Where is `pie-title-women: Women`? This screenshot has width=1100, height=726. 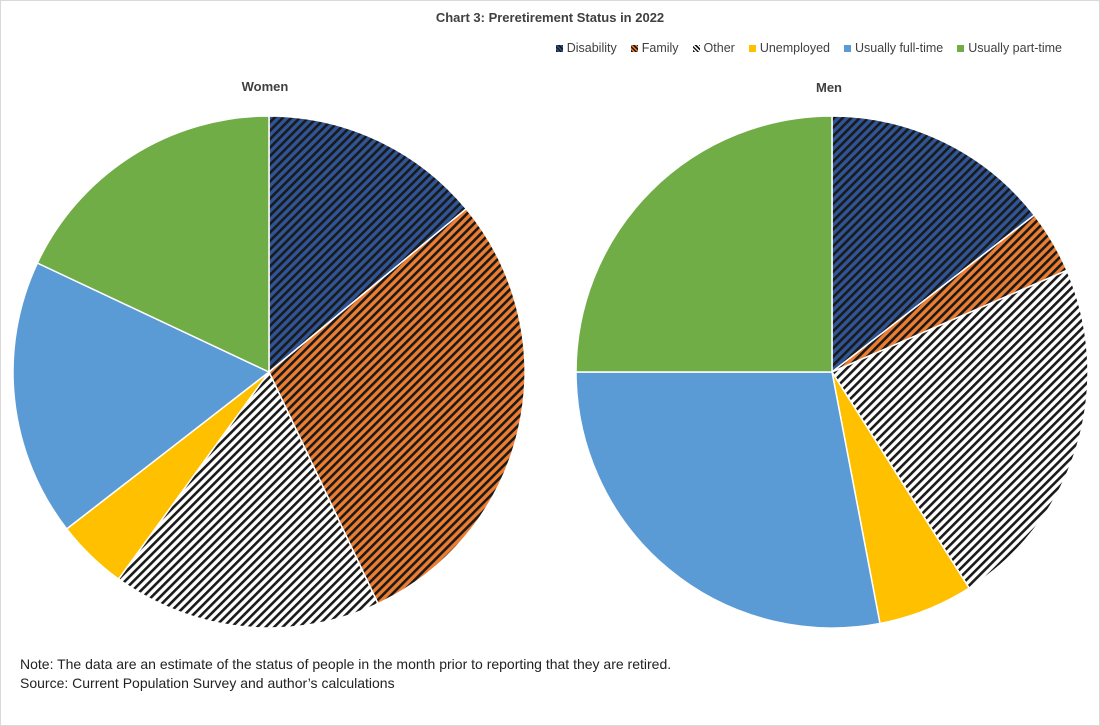
pie-title-women: Women is located at coordinates (265, 86).